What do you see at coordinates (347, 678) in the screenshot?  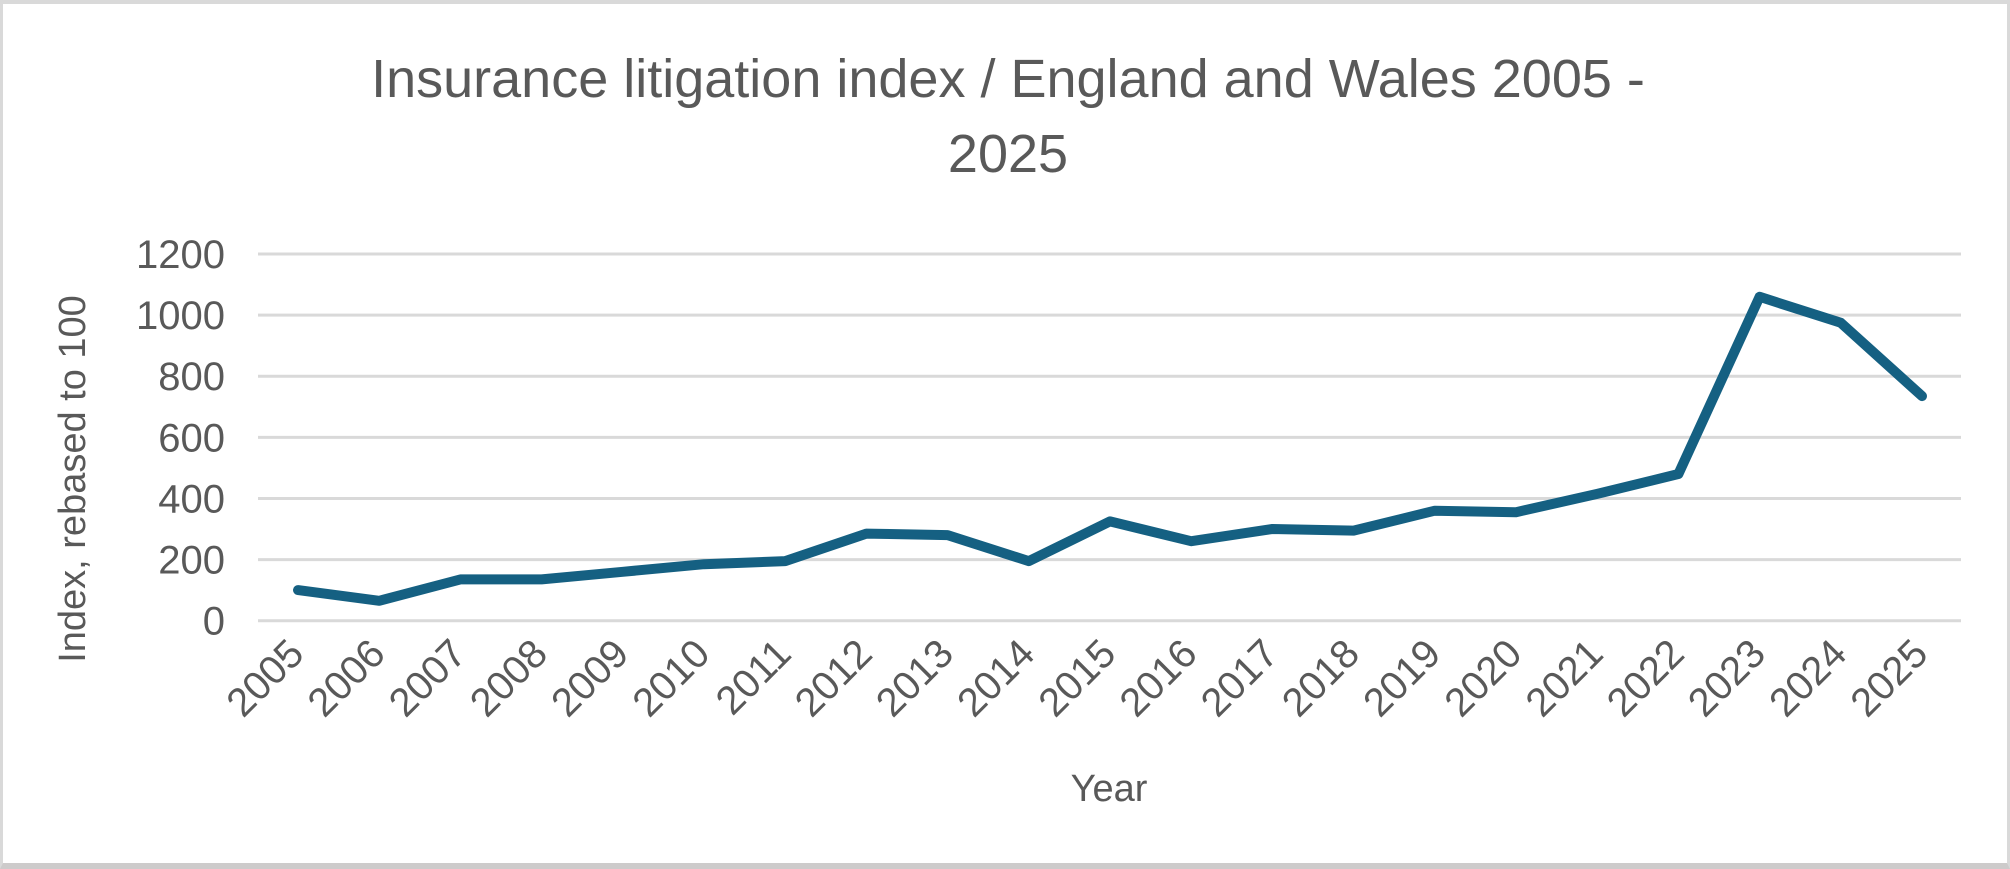 I see `x-tick-label: 2006` at bounding box center [347, 678].